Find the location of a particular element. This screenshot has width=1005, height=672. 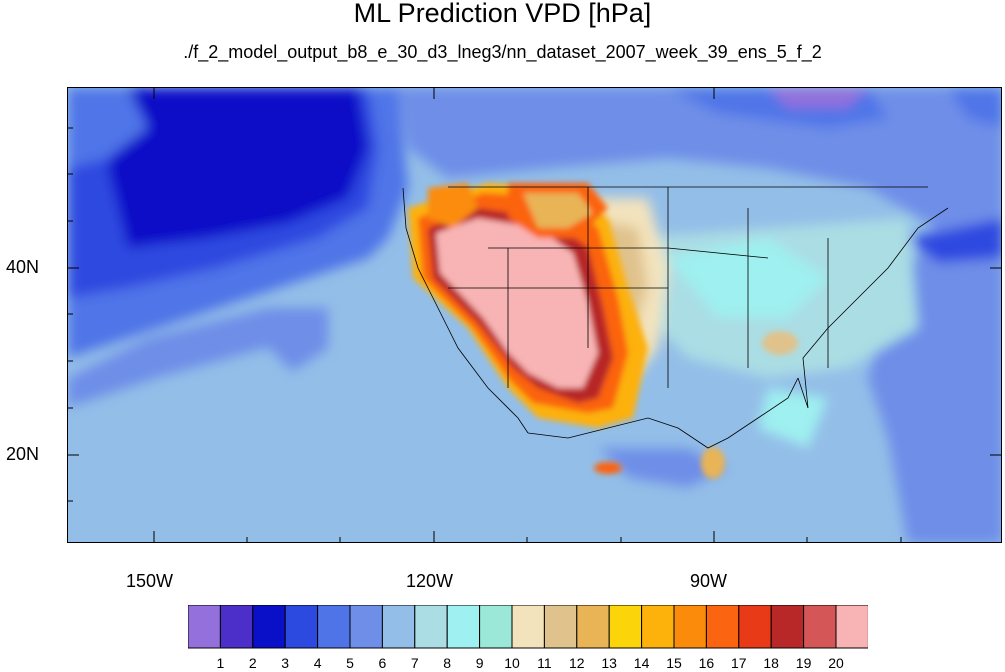

colorbar-tick-label: 7 is located at coordinates (414, 663).